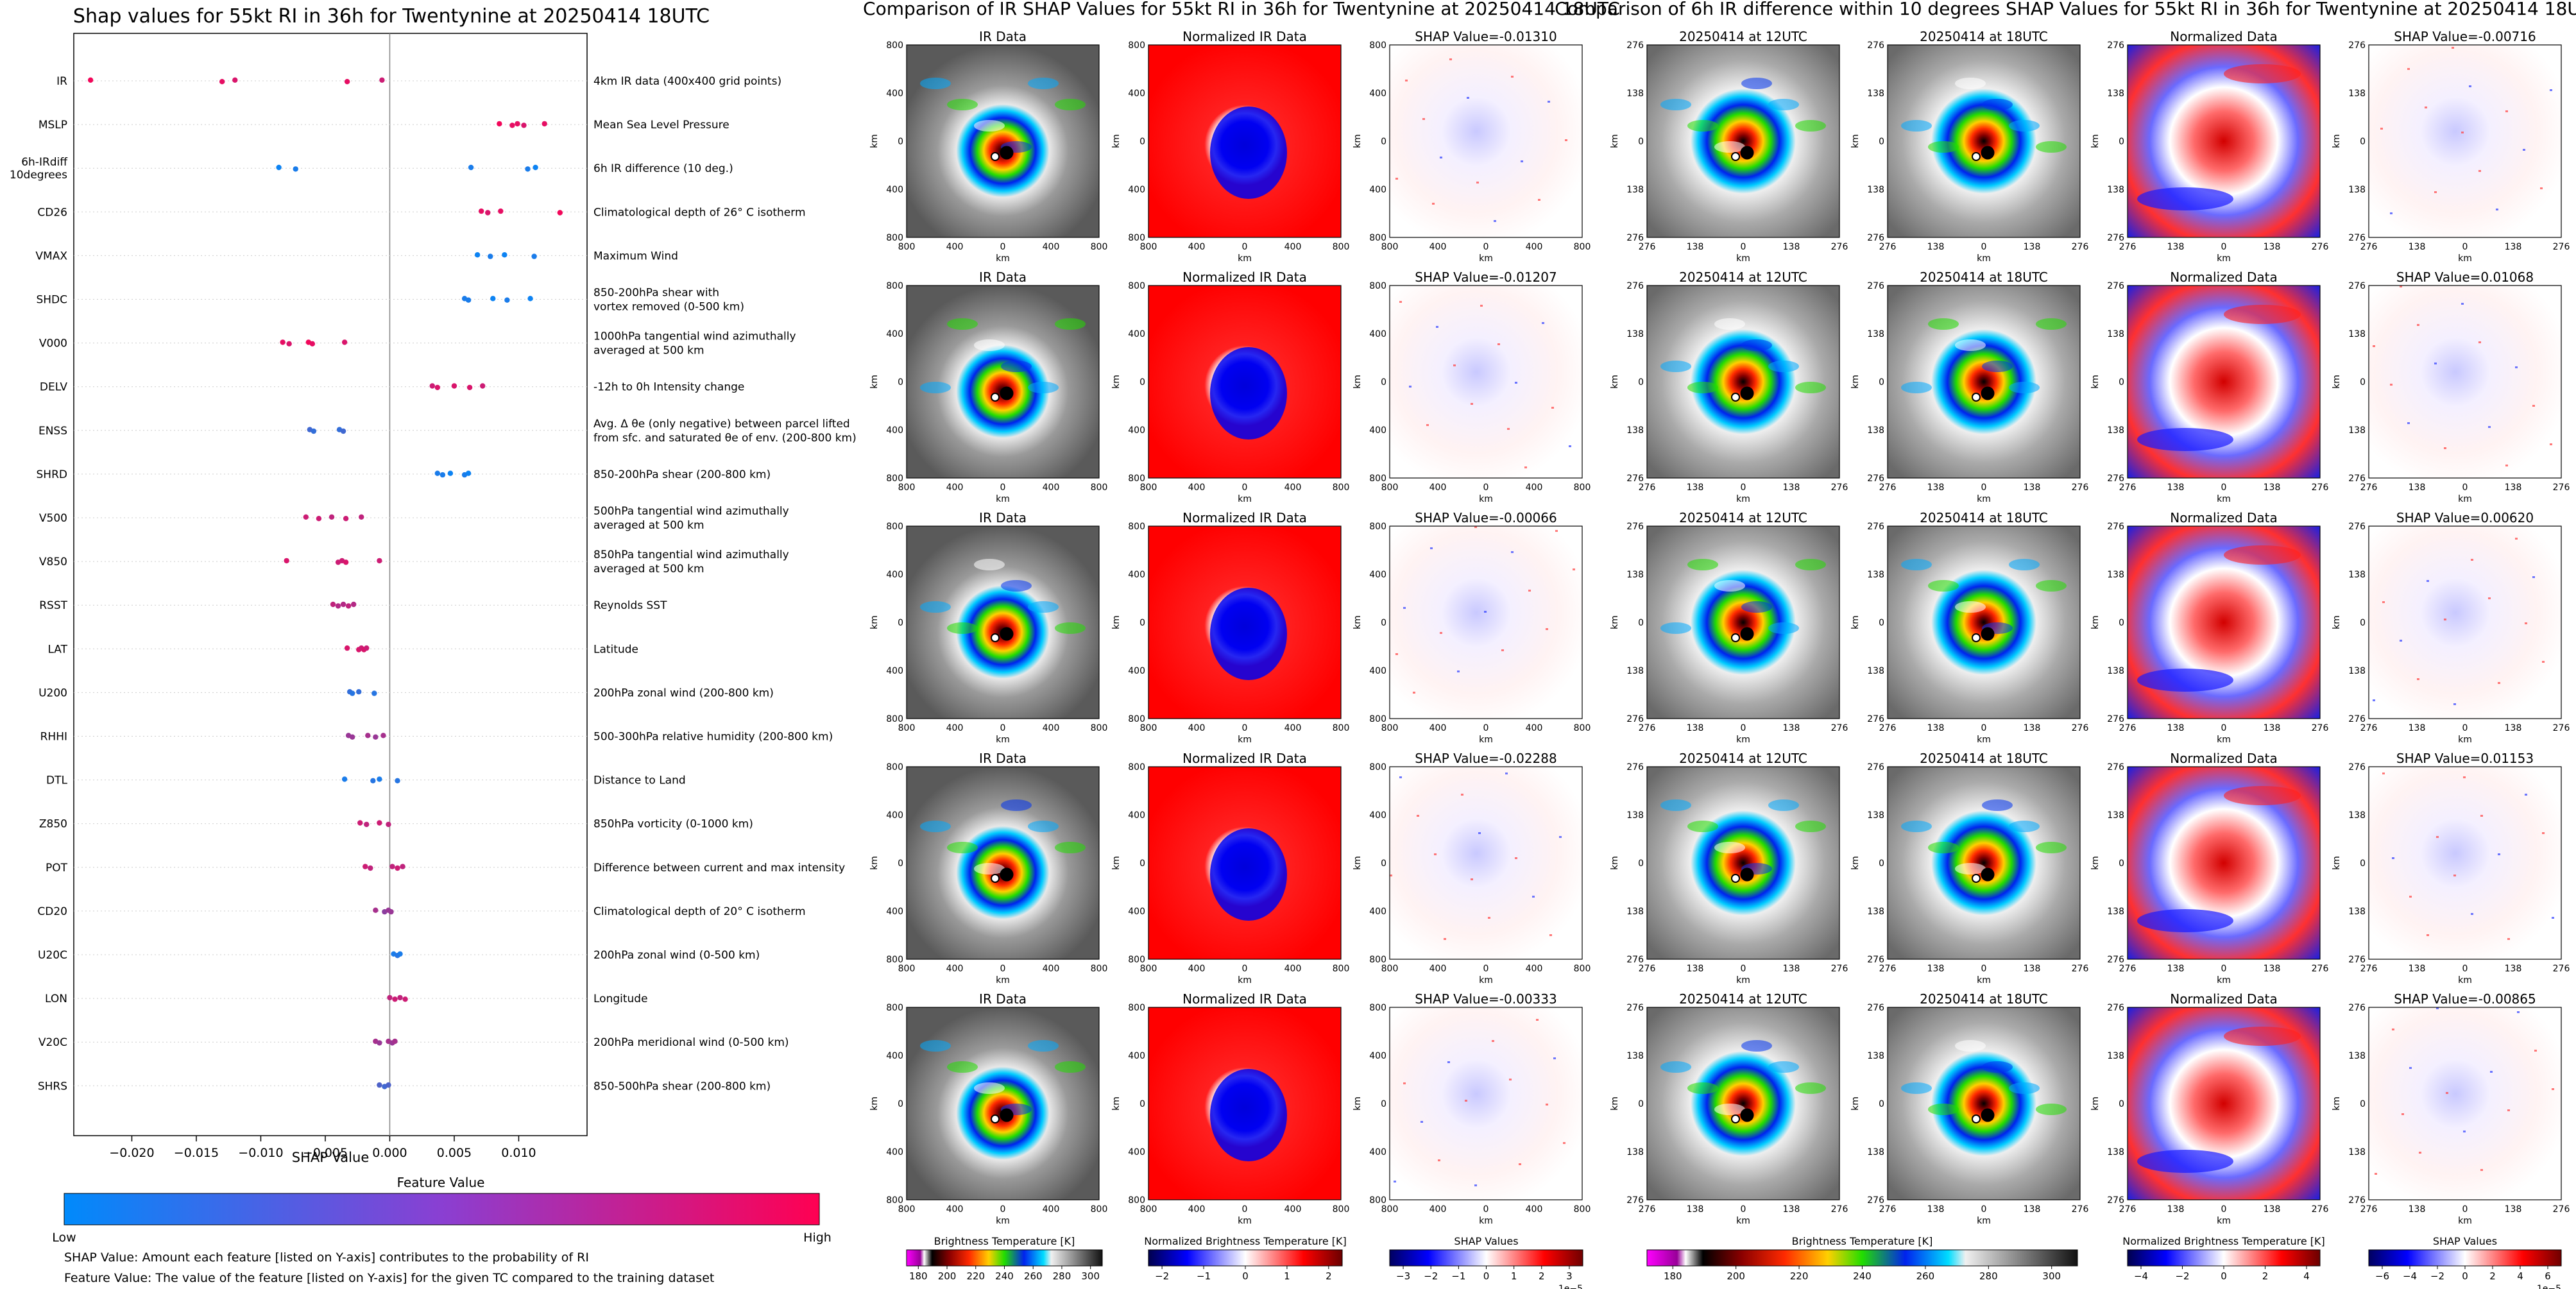 This screenshot has width=2576, height=1289. Describe the element at coordinates (53, 518) in the screenshot. I see `feature-label: V500` at that location.